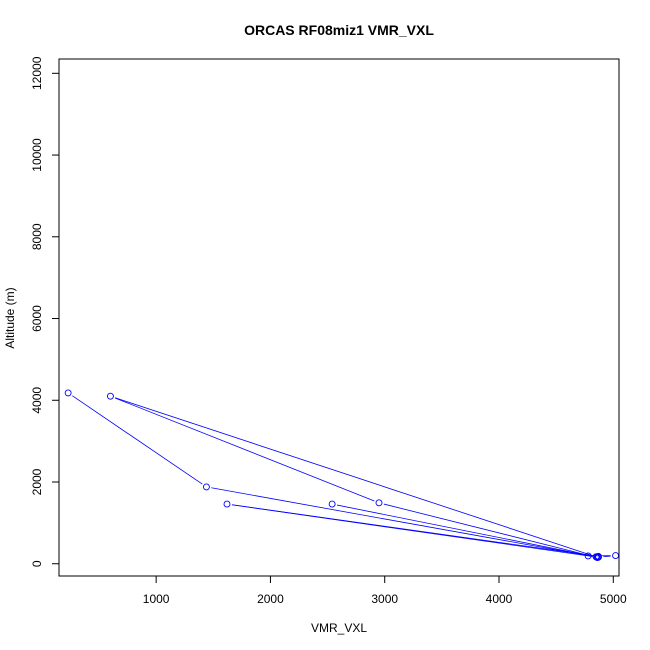 Image resolution: width=650 pixels, height=650 pixels. I want to click on chart-title: ORCAS RF08miz1 VMR_VXL, so click(339, 30).